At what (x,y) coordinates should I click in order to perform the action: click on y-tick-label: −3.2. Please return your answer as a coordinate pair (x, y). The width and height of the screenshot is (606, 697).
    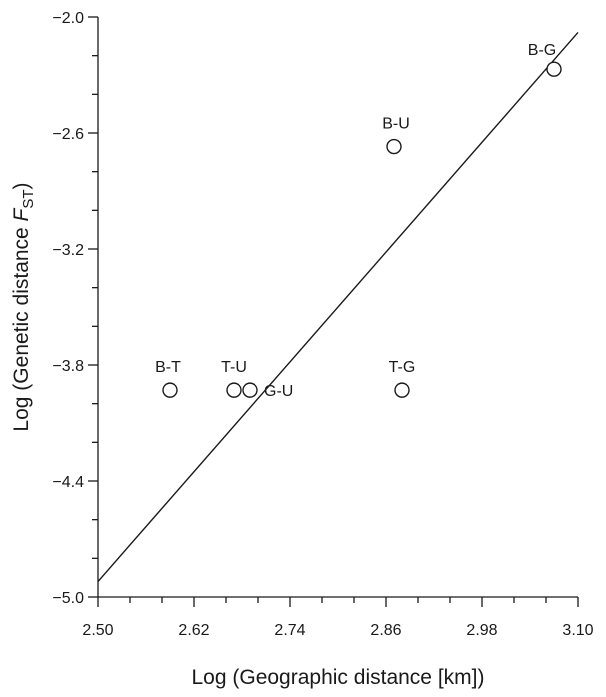
    Looking at the image, I should click on (68, 250).